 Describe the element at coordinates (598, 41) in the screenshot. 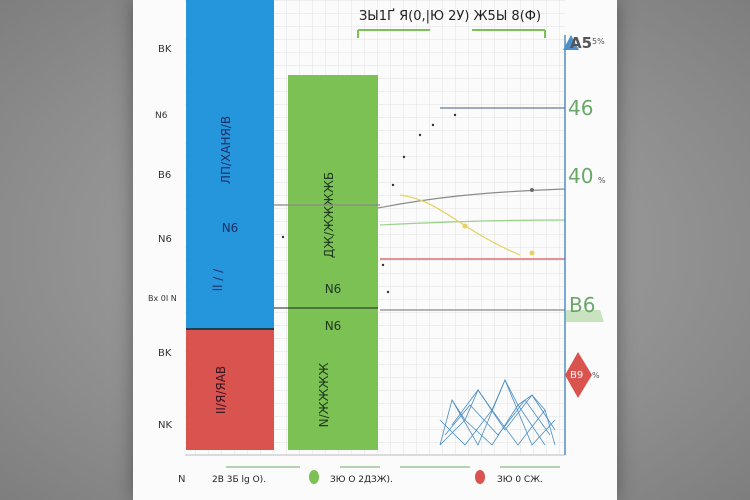

I see `right-tick-0-small: 5%` at that location.